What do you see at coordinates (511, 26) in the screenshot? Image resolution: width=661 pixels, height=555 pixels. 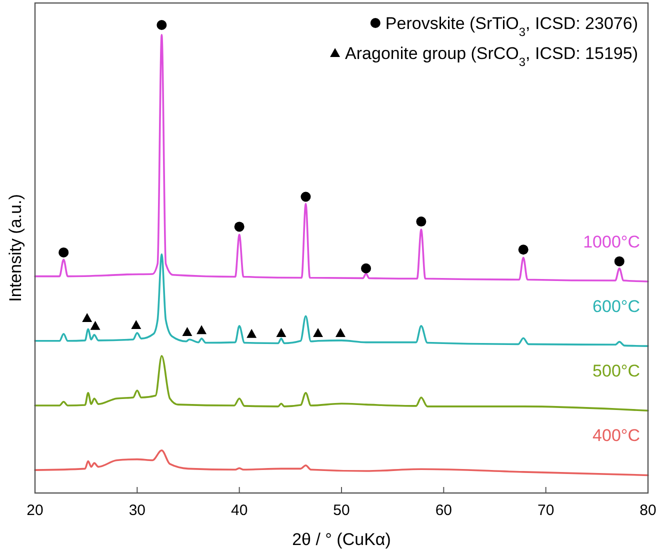 I see `legend-label: Perovskite (SrTiO$_{3}$, ICSD: 23076)` at bounding box center [511, 26].